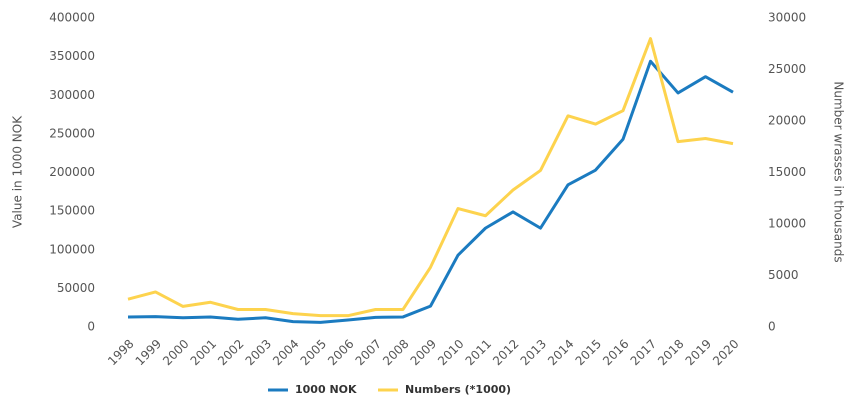 Image resolution: width=849 pixels, height=403 pixels. I want to click on x-tick-label: 1999, so click(148, 352).